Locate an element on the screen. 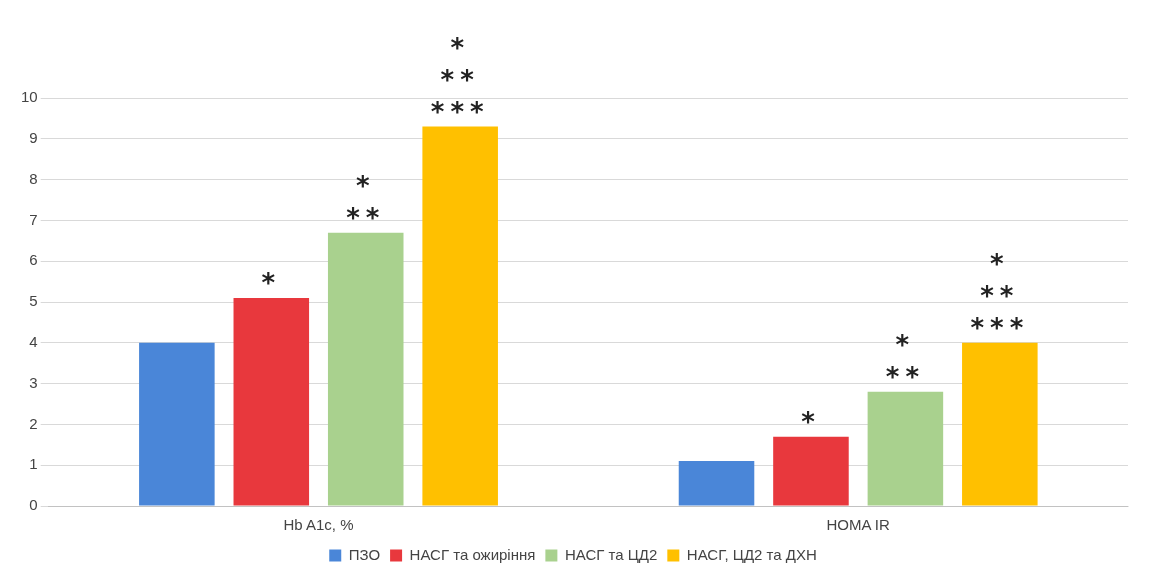 This screenshot has width=1159, height=584. y-tick-label: 8 is located at coordinates (33, 178).